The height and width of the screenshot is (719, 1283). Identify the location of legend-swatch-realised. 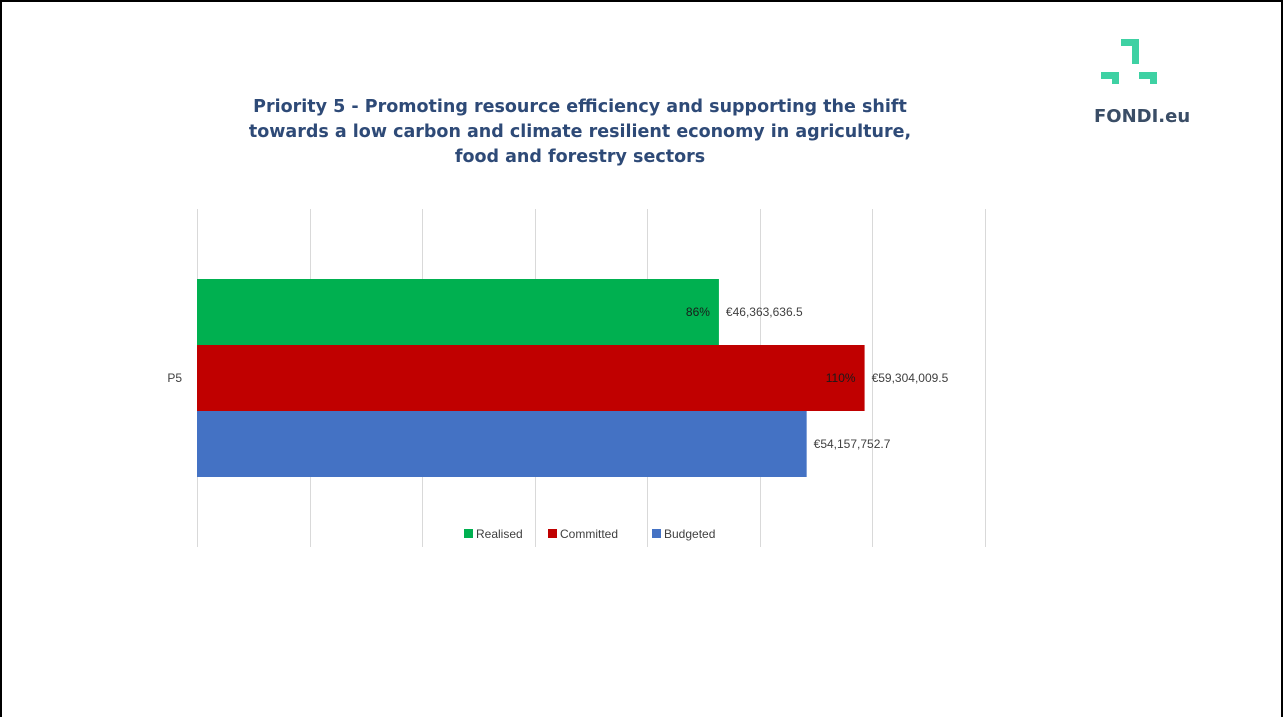
(468, 533).